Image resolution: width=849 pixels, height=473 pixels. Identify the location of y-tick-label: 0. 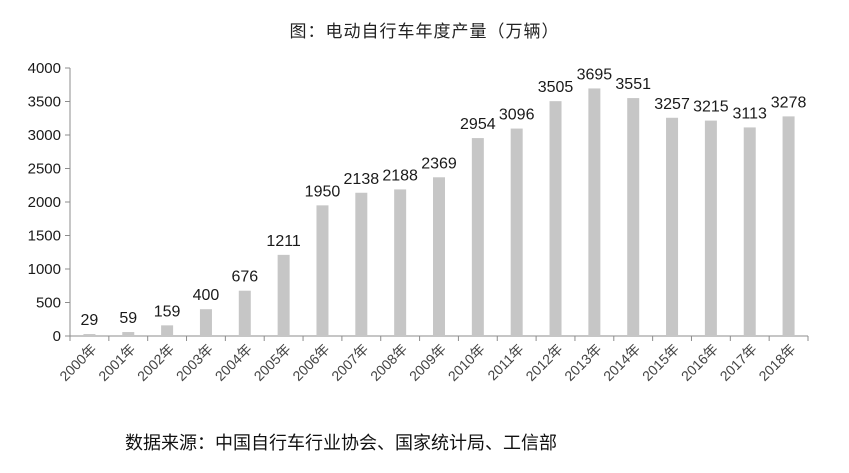
(57, 336).